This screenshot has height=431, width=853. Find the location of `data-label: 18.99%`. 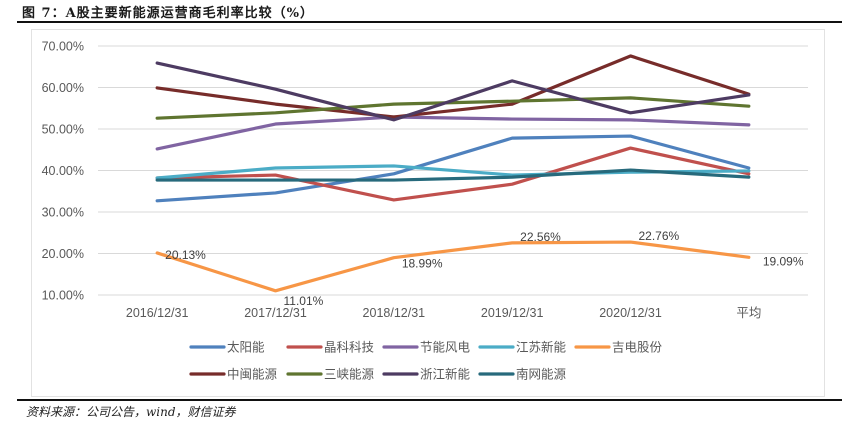

data-label: 18.99% is located at coordinates (422, 264).